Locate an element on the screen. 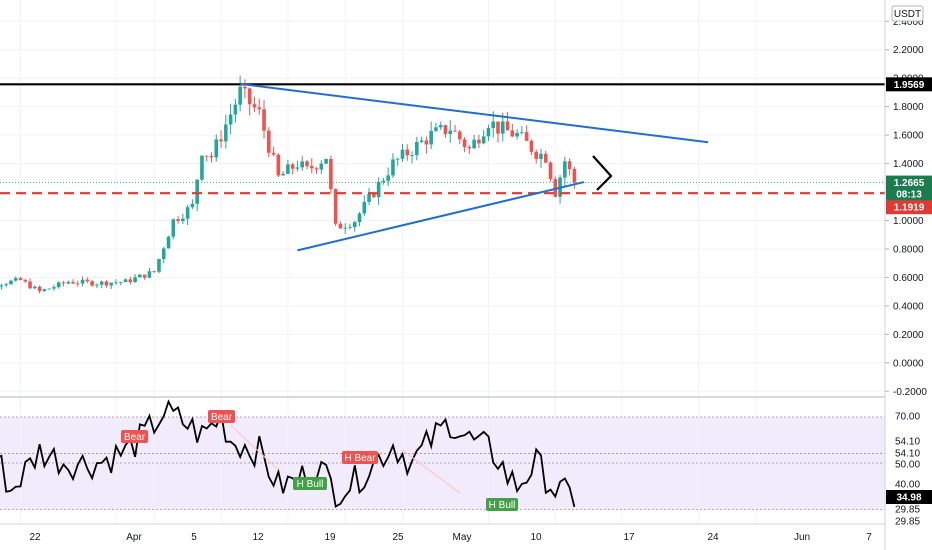 The width and height of the screenshot is (932, 550). rsi-line is located at coordinates (288, 453).